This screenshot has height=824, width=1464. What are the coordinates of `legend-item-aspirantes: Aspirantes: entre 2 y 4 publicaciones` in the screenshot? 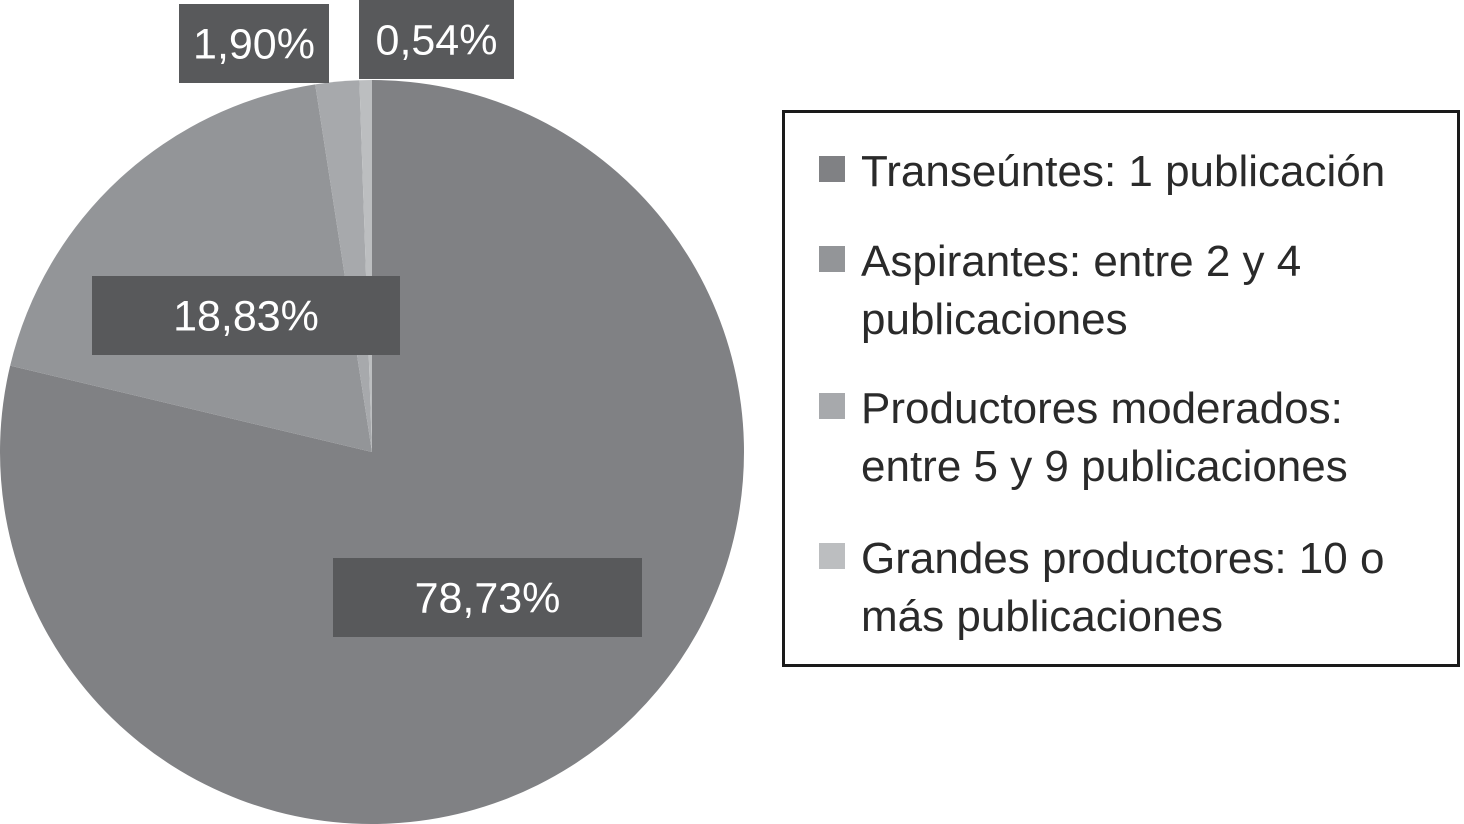 It's located at (1132, 291).